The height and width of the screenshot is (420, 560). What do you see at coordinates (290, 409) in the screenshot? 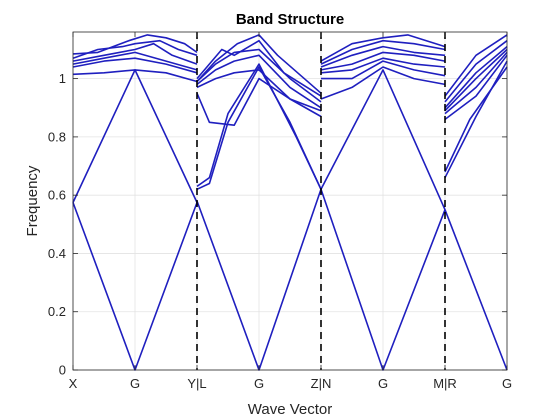
I see `x-axis-label: Wave Vector` at bounding box center [290, 409].